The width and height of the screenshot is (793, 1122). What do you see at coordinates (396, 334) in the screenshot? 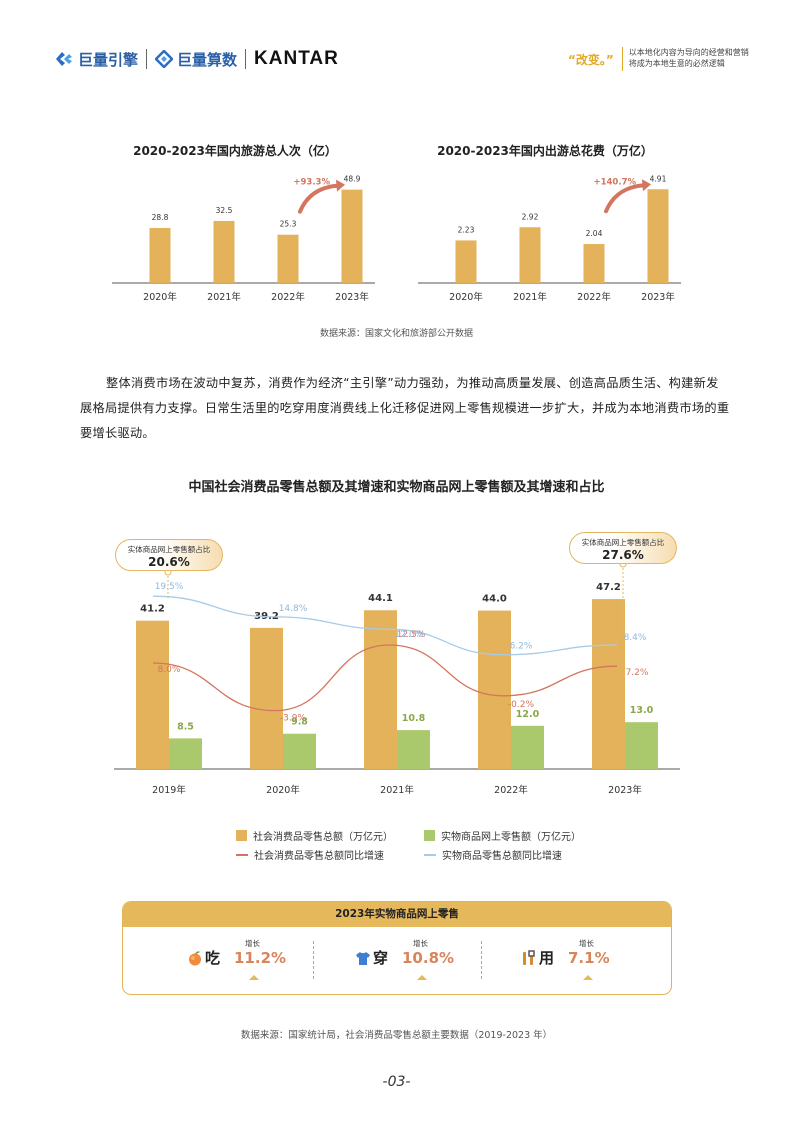
I see `top-source-note: 数据来源：国家文化和旅游部公开数据` at bounding box center [396, 334].